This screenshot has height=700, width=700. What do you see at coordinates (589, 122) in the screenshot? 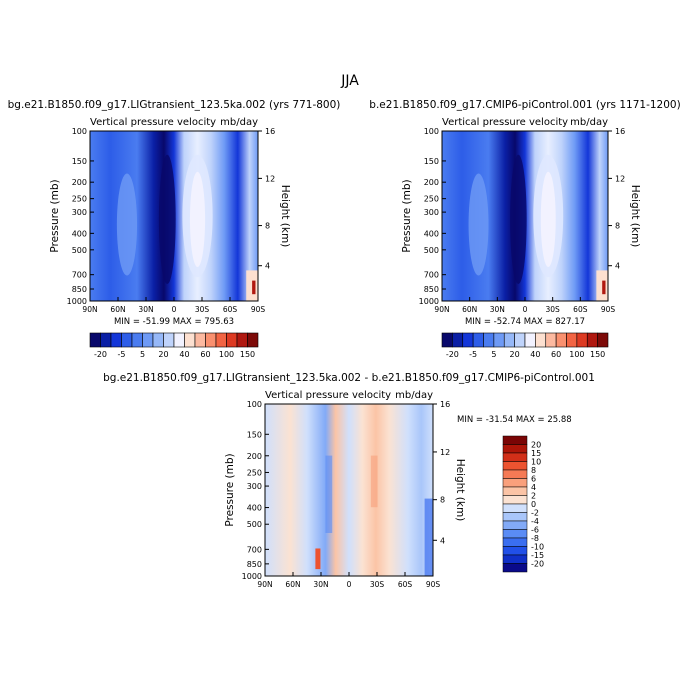
I see `panel-units-label: mb/day` at bounding box center [589, 122].